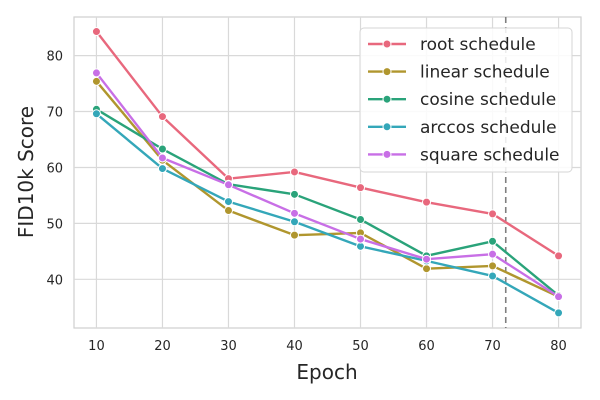 This screenshot has width=600, height=400. I want to click on x-tick-label: 40, so click(294, 346).